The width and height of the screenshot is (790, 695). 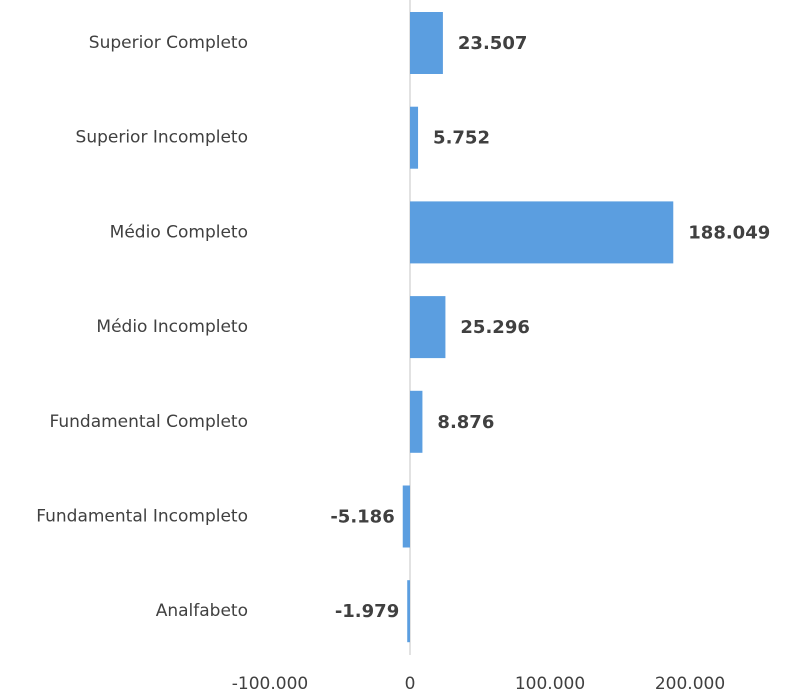 What do you see at coordinates (461, 138) in the screenshot?
I see `data-label: 5.752` at bounding box center [461, 138].